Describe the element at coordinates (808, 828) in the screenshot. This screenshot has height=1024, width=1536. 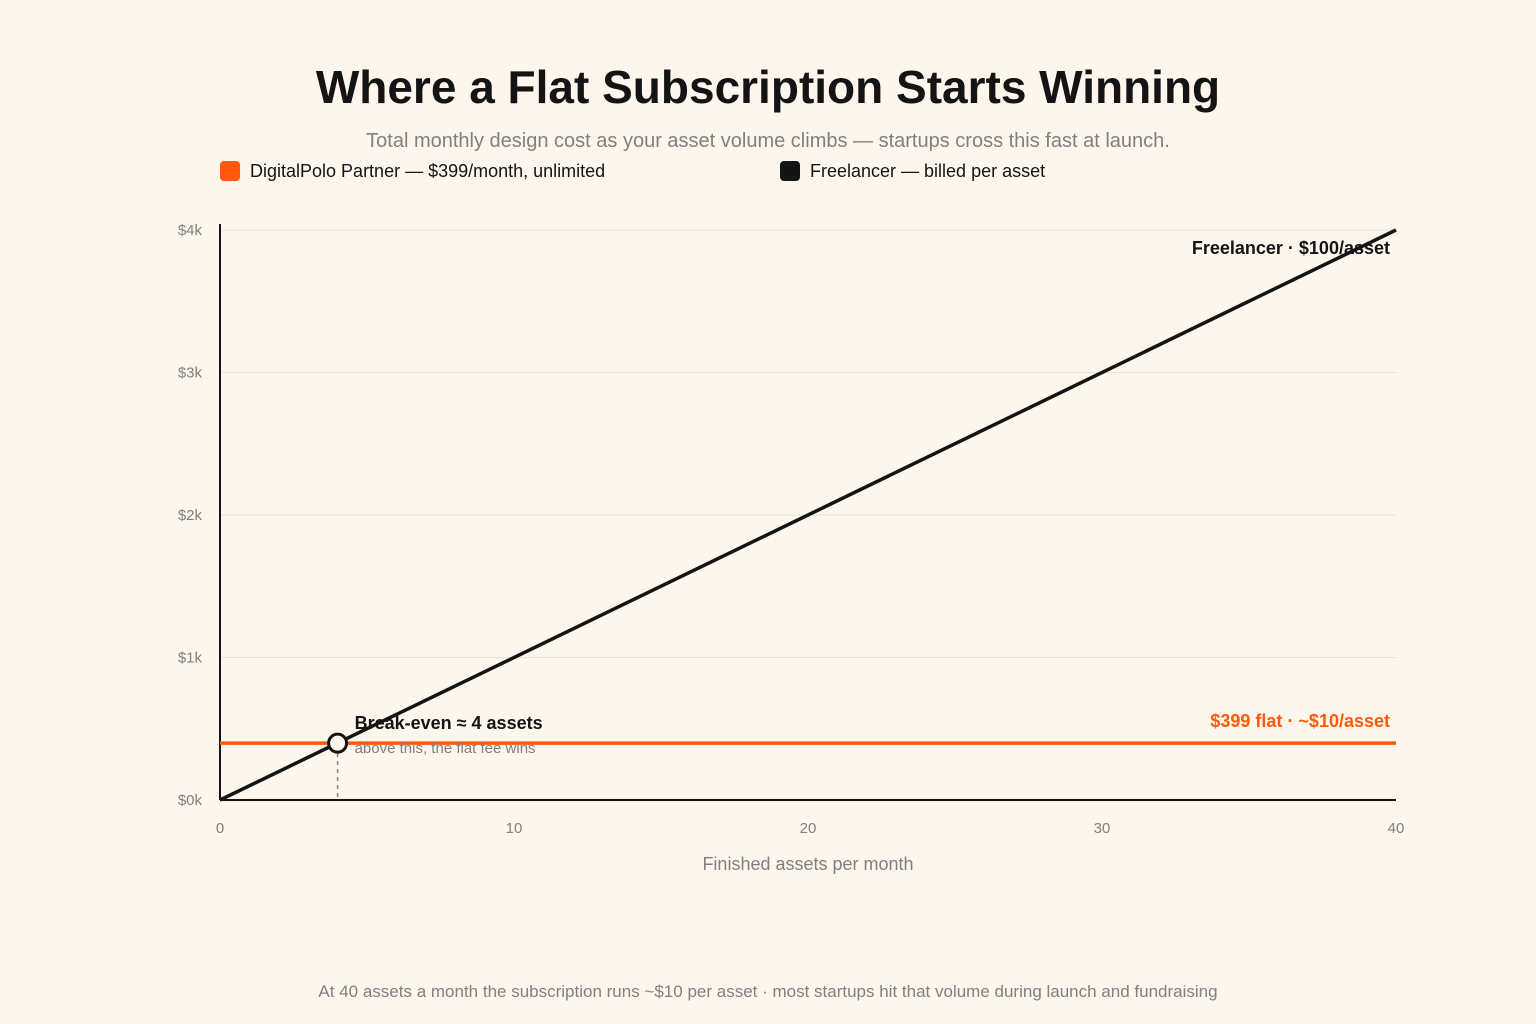
I see `x-tick-label: 20` at that location.